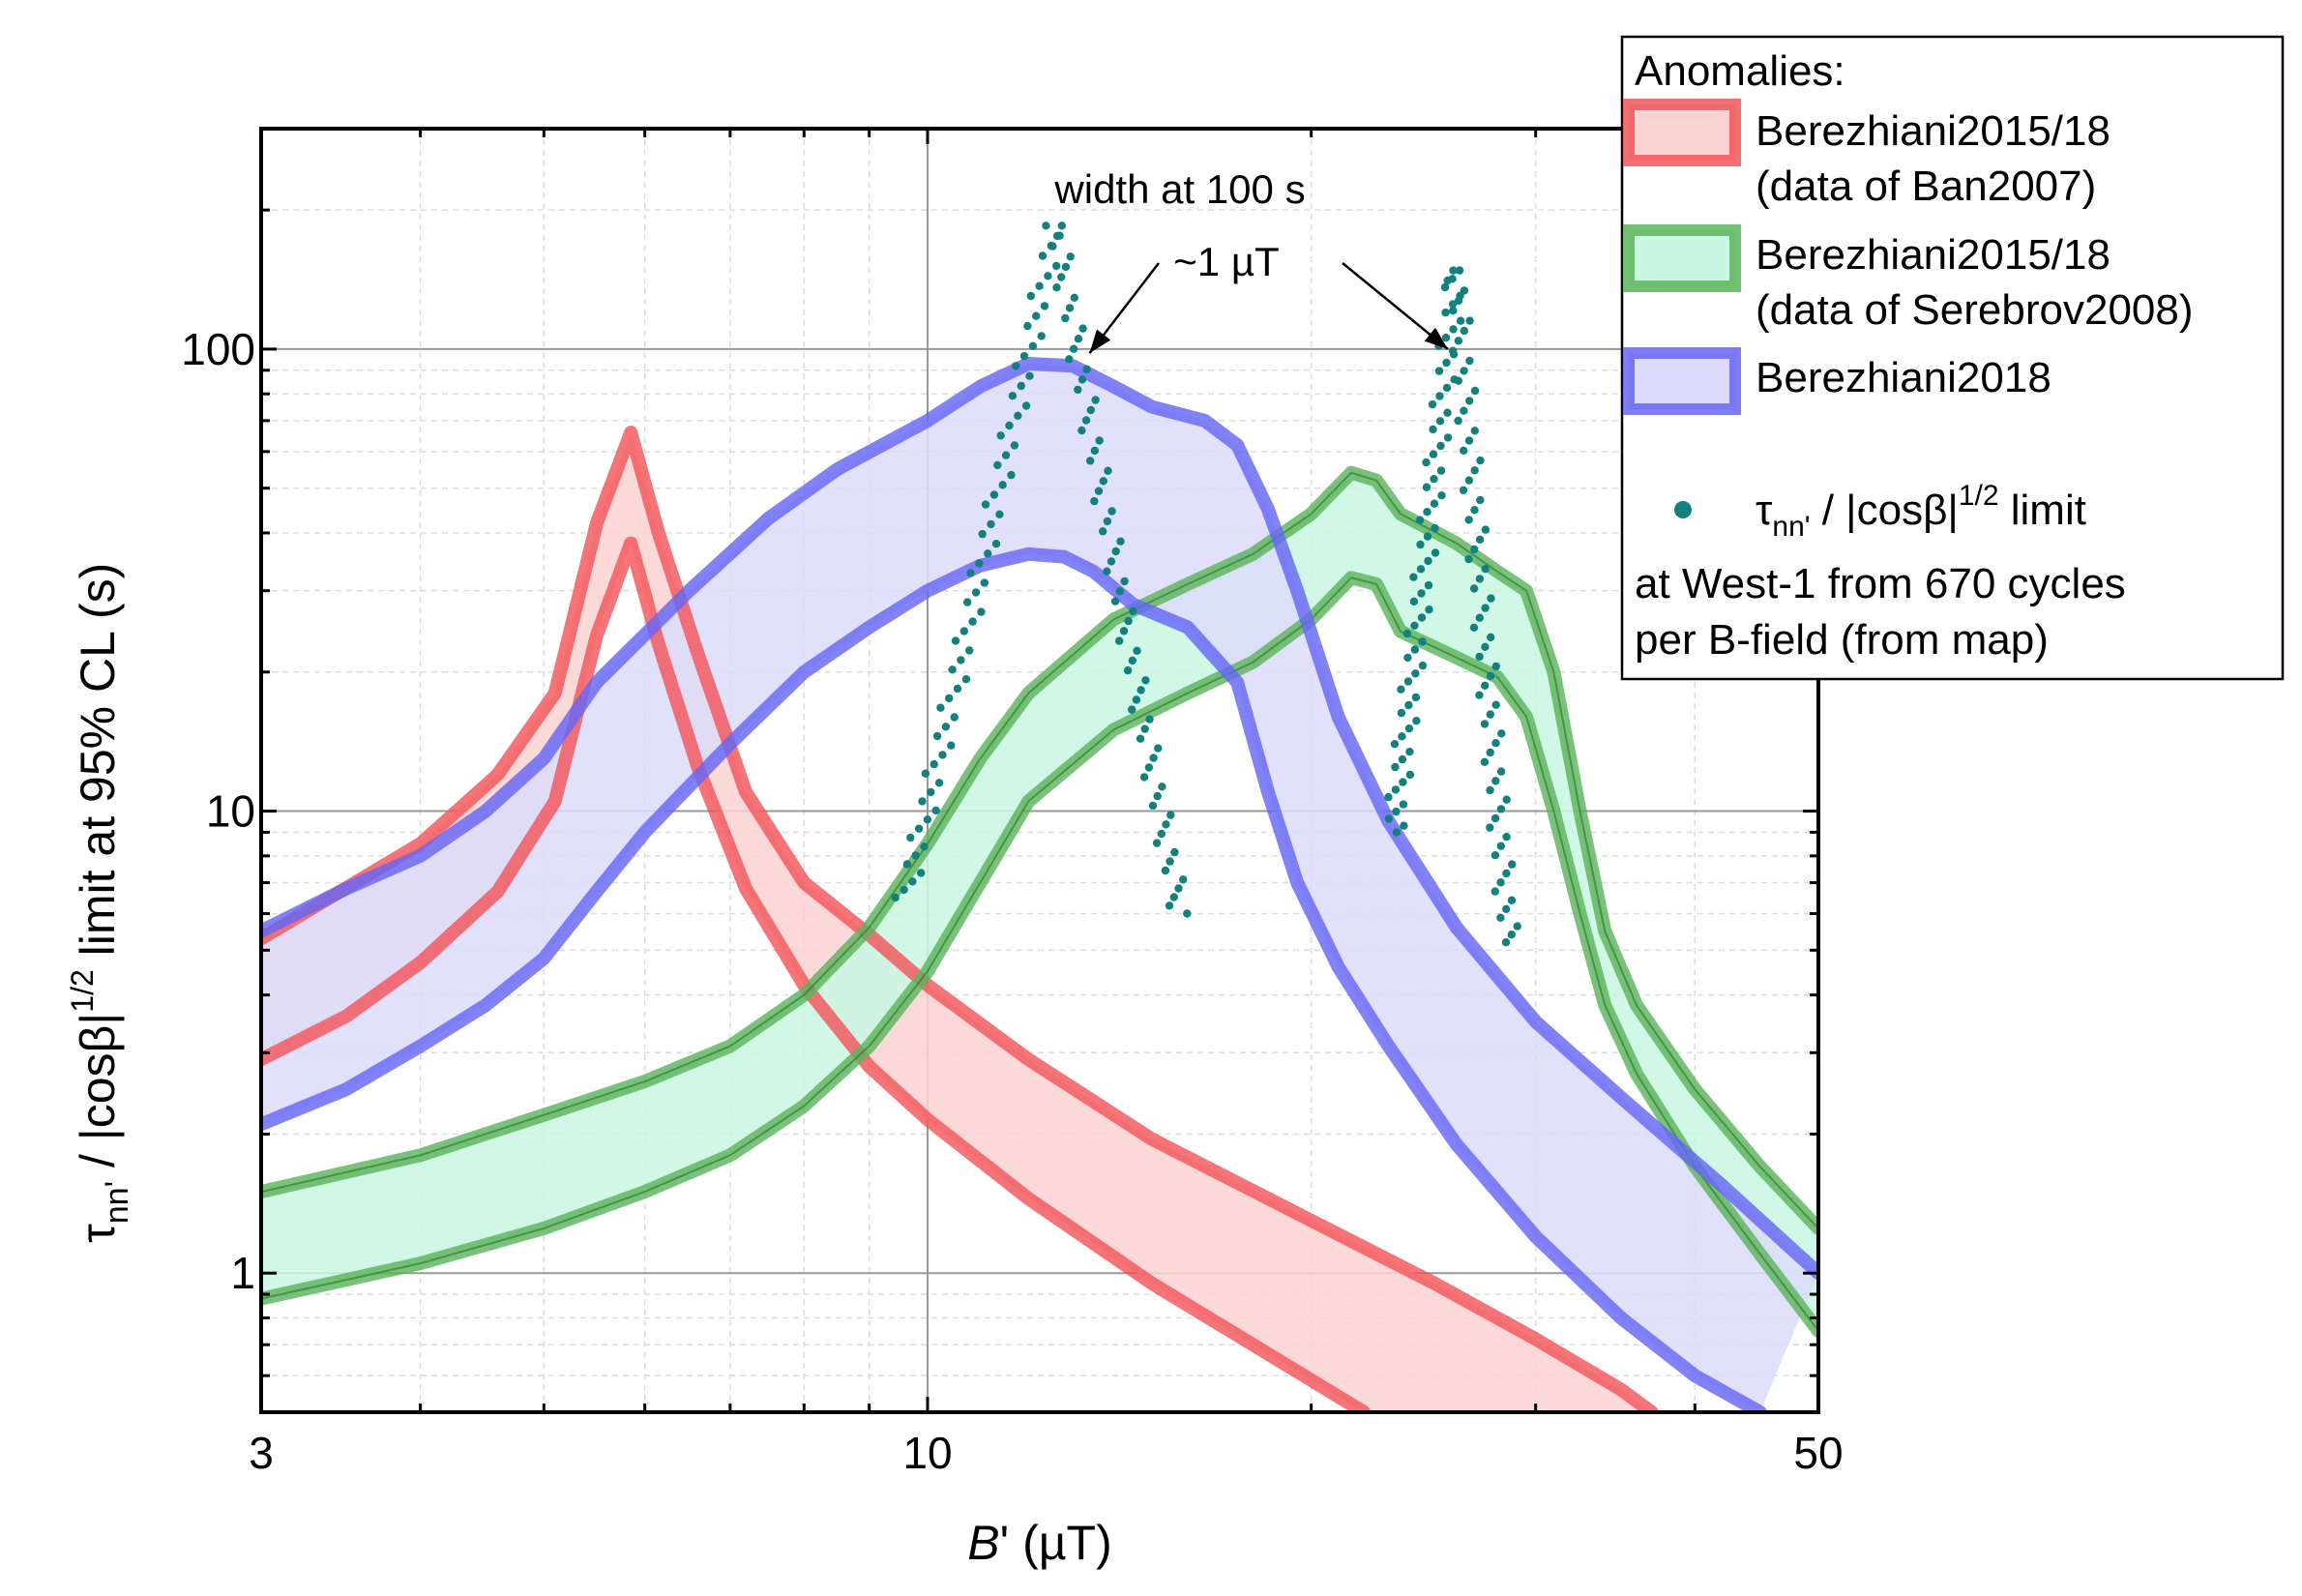 This screenshot has width=2302, height=1596. Describe the element at coordinates (1682, 132) in the screenshot. I see `legend-swatch-ban2007` at that location.